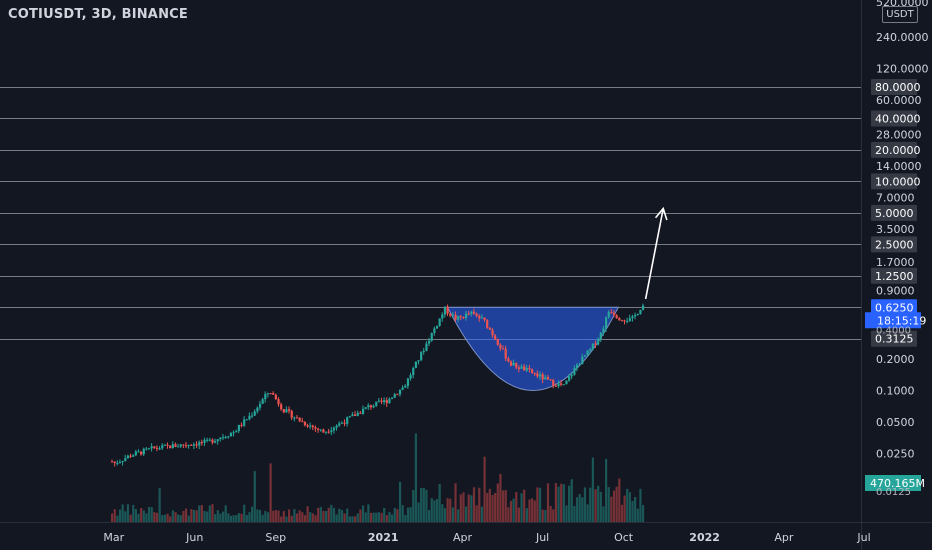 The height and width of the screenshot is (550, 932). Describe the element at coordinates (486, 537) in the screenshot. I see `time-axis: Mar Jun Sep 2021 Apr Jul Oct 2022 Apr Jul` at that location.